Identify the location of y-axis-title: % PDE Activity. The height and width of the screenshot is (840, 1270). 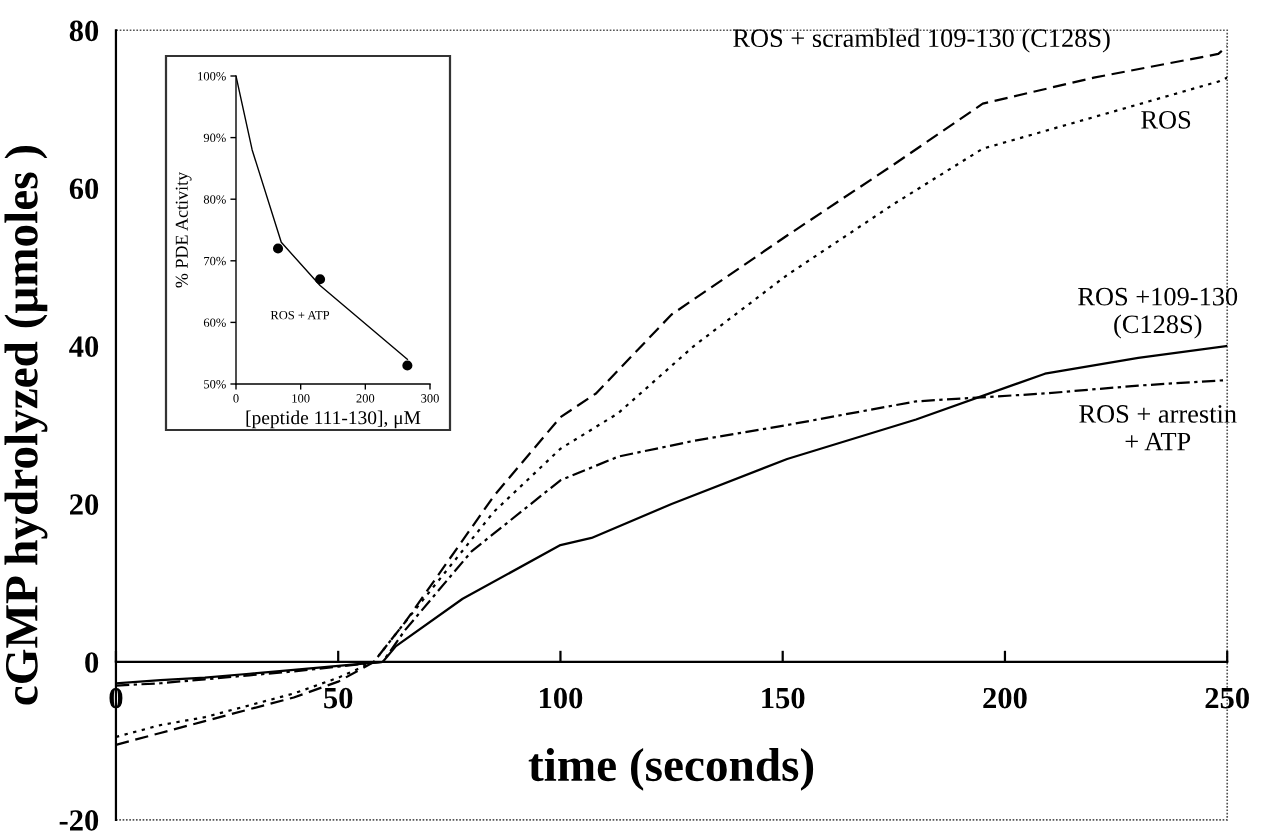
(183, 229).